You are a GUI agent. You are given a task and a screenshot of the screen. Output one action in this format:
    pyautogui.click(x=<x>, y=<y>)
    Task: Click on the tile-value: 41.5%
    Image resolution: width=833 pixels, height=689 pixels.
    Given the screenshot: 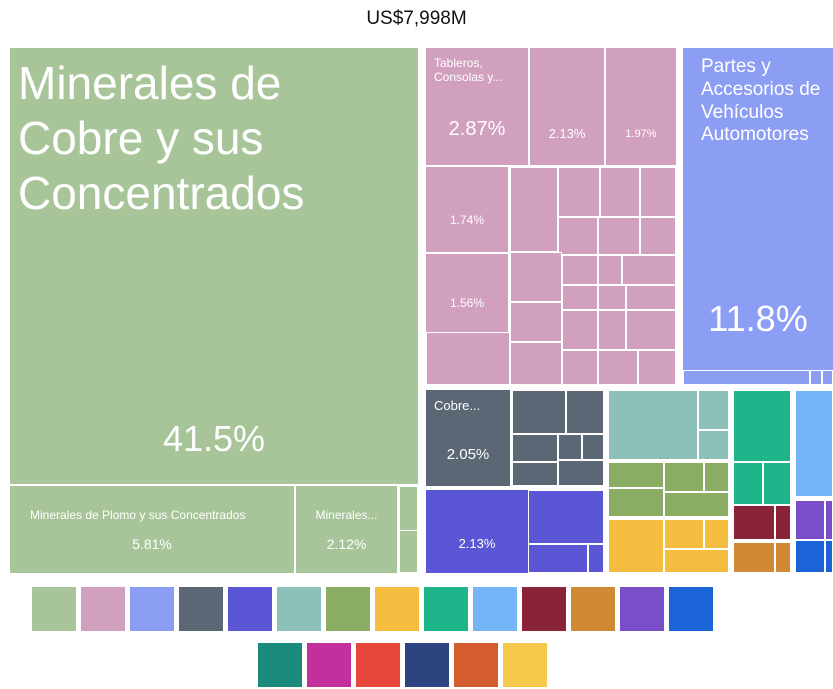 What is the action you would take?
    pyautogui.click(x=214, y=438)
    